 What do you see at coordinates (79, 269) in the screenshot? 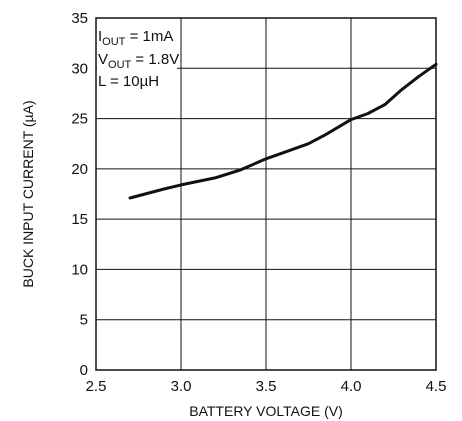
I see `y-tick-label-2: 10` at bounding box center [79, 269].